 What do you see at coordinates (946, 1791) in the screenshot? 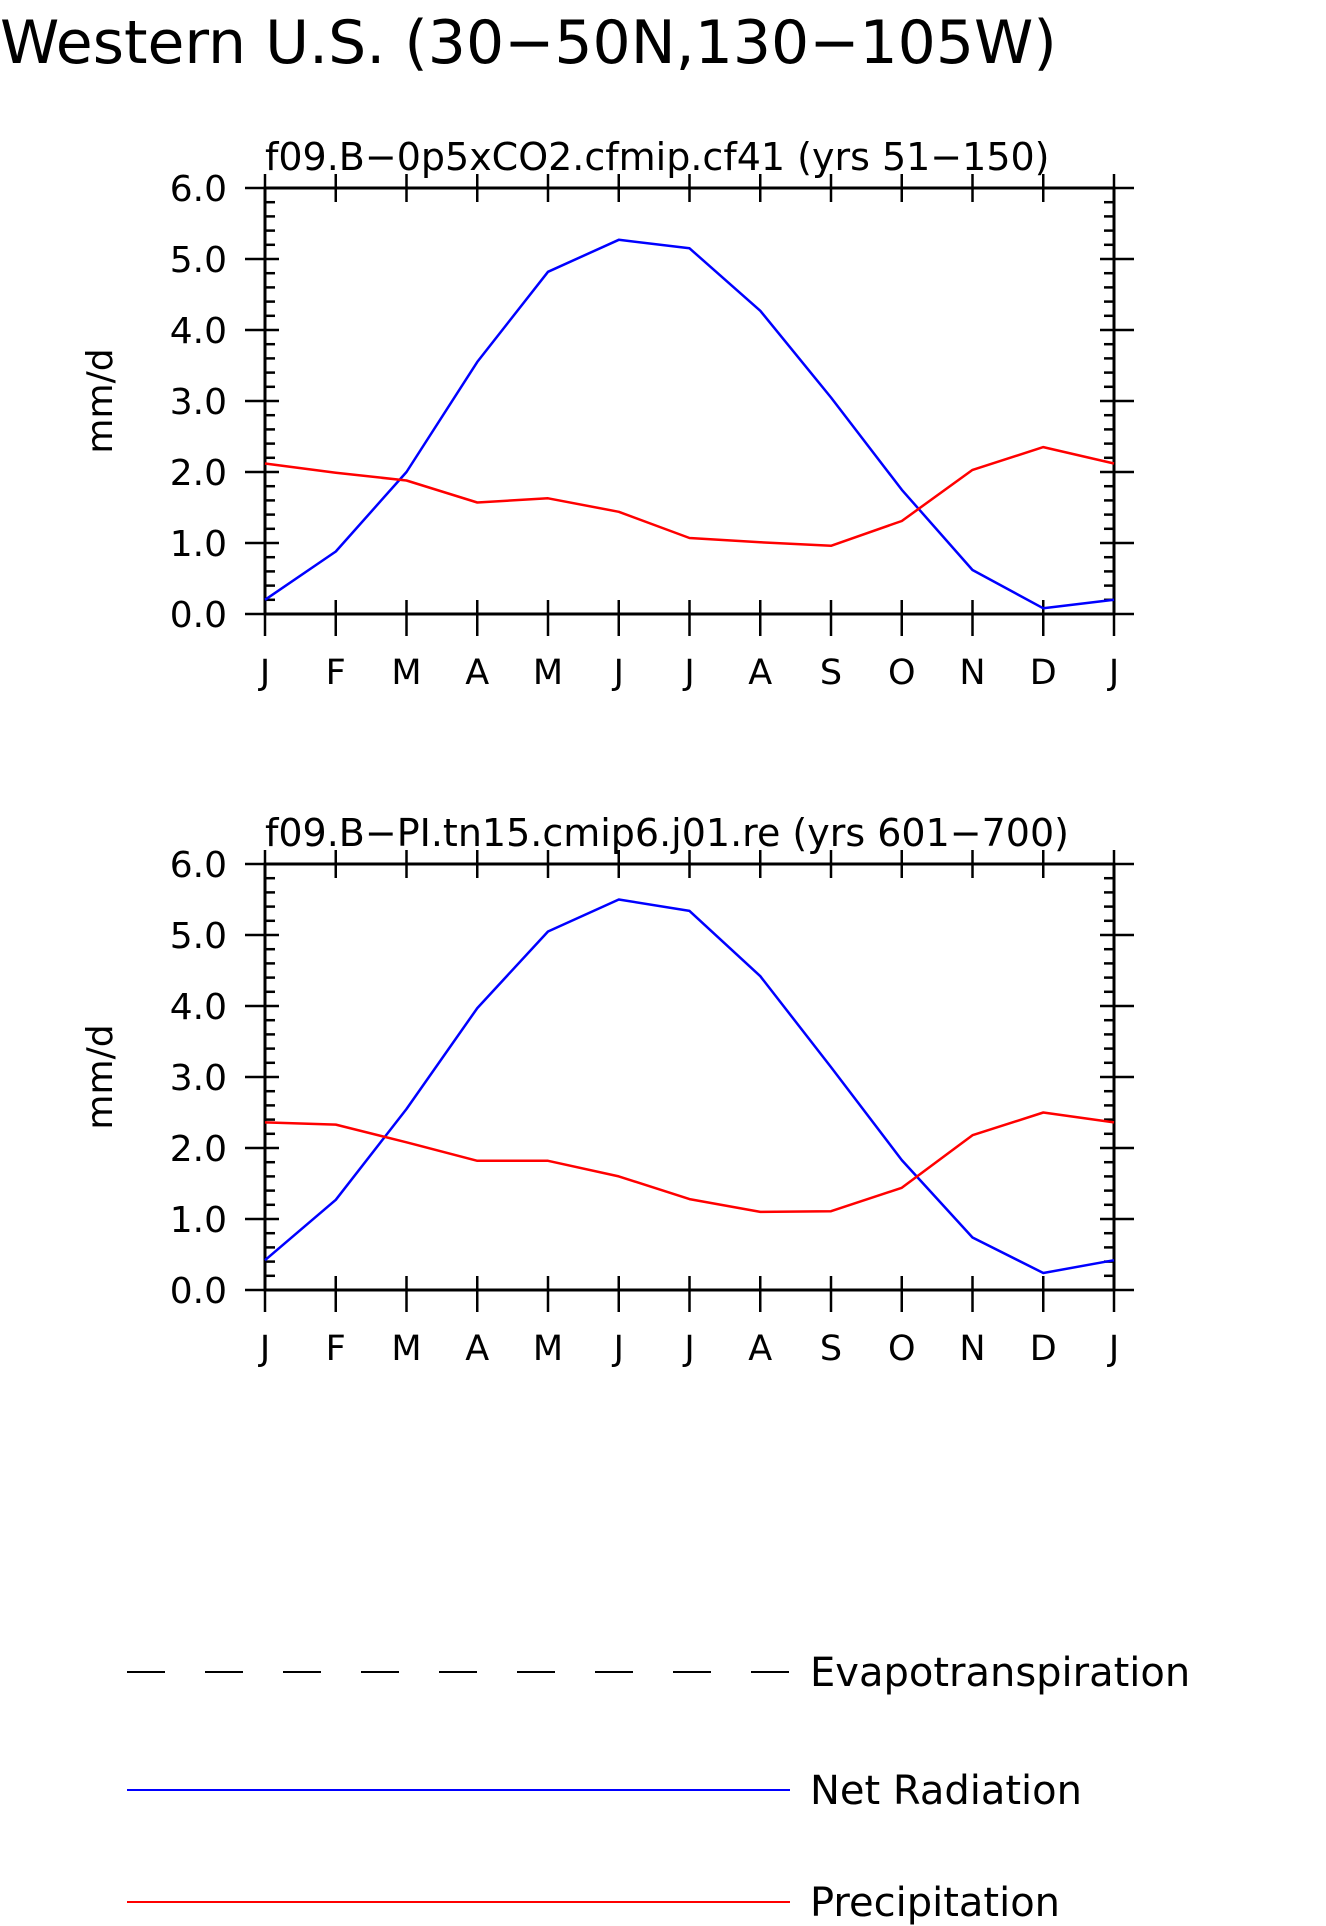
I see `legend-label: Net Radiation` at bounding box center [946, 1791].